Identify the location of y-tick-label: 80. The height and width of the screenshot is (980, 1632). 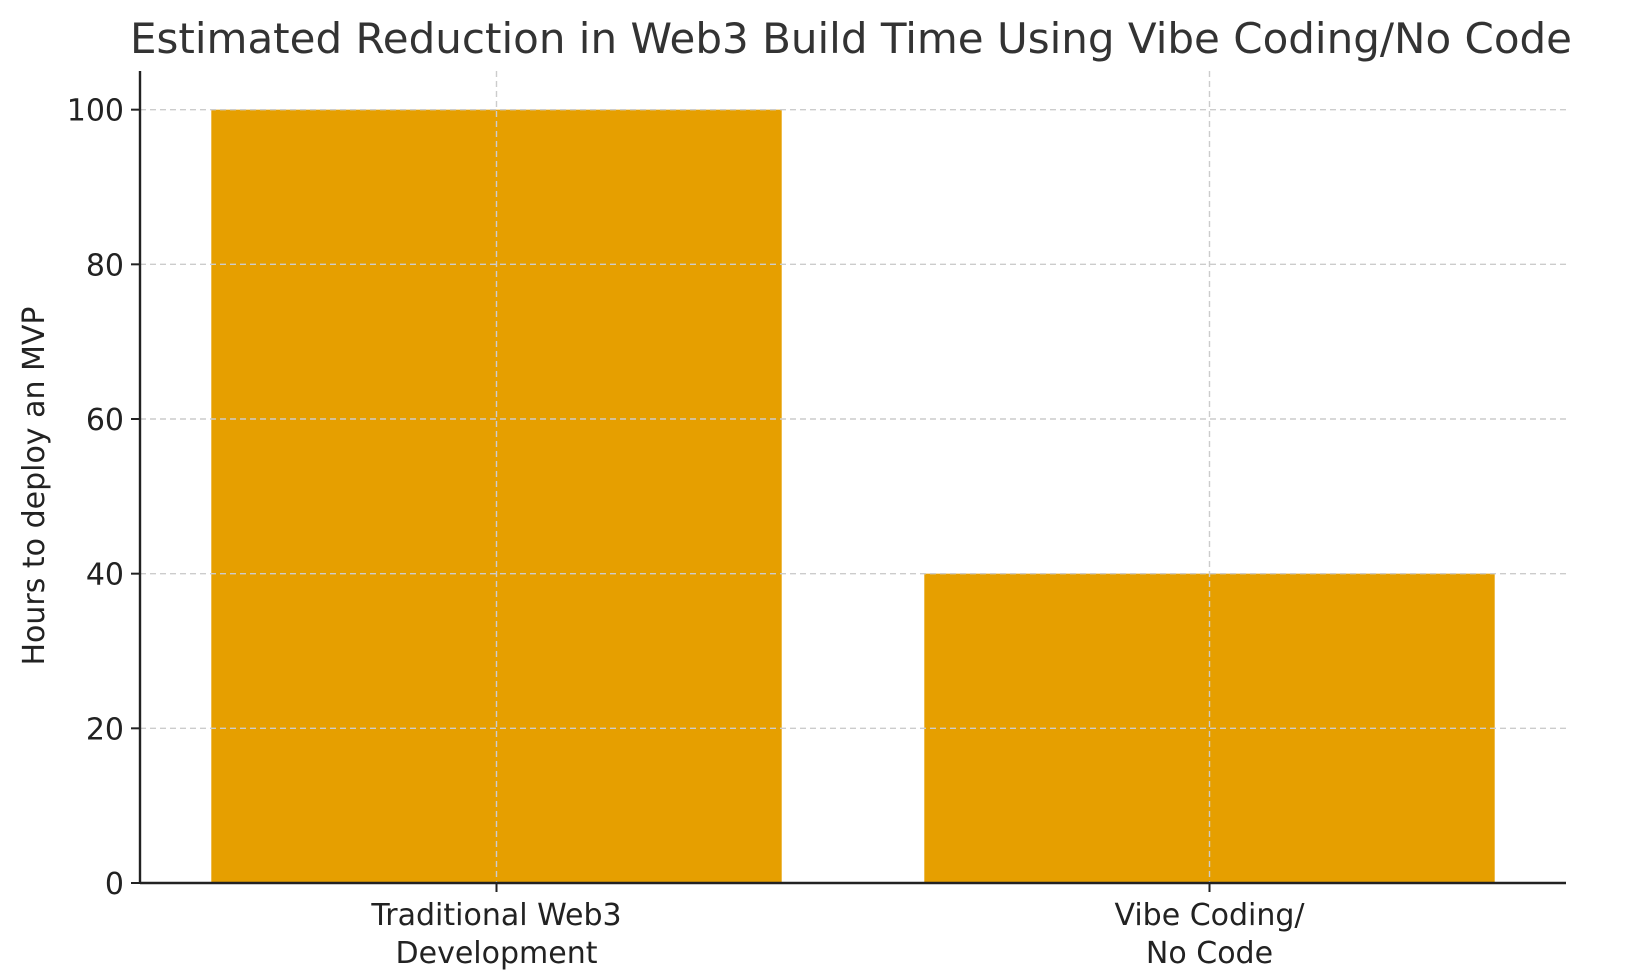
(105, 265).